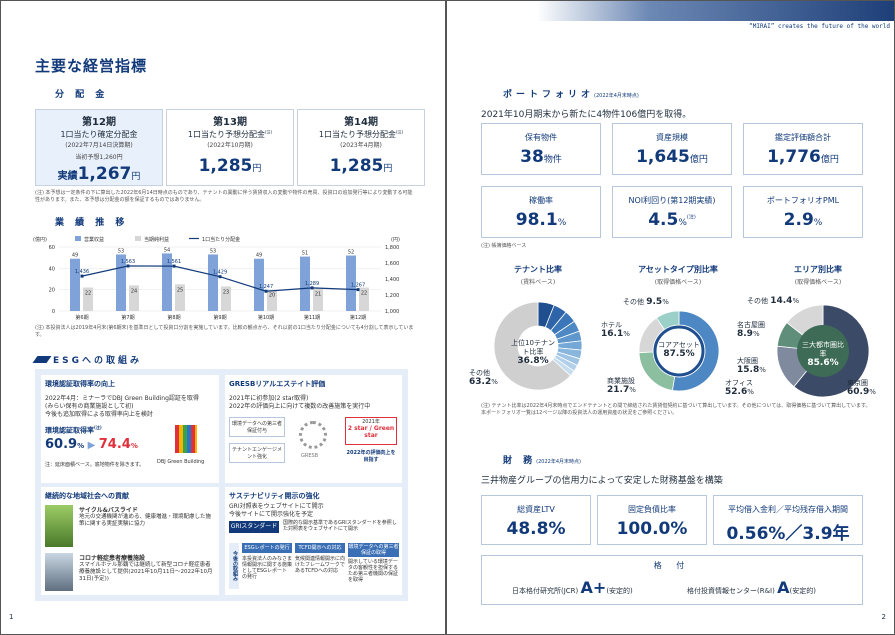 The width and height of the screenshot is (895, 635). Describe the element at coordinates (803, 220) in the screenshot. I see `kpi-value: 2.9%` at that location.